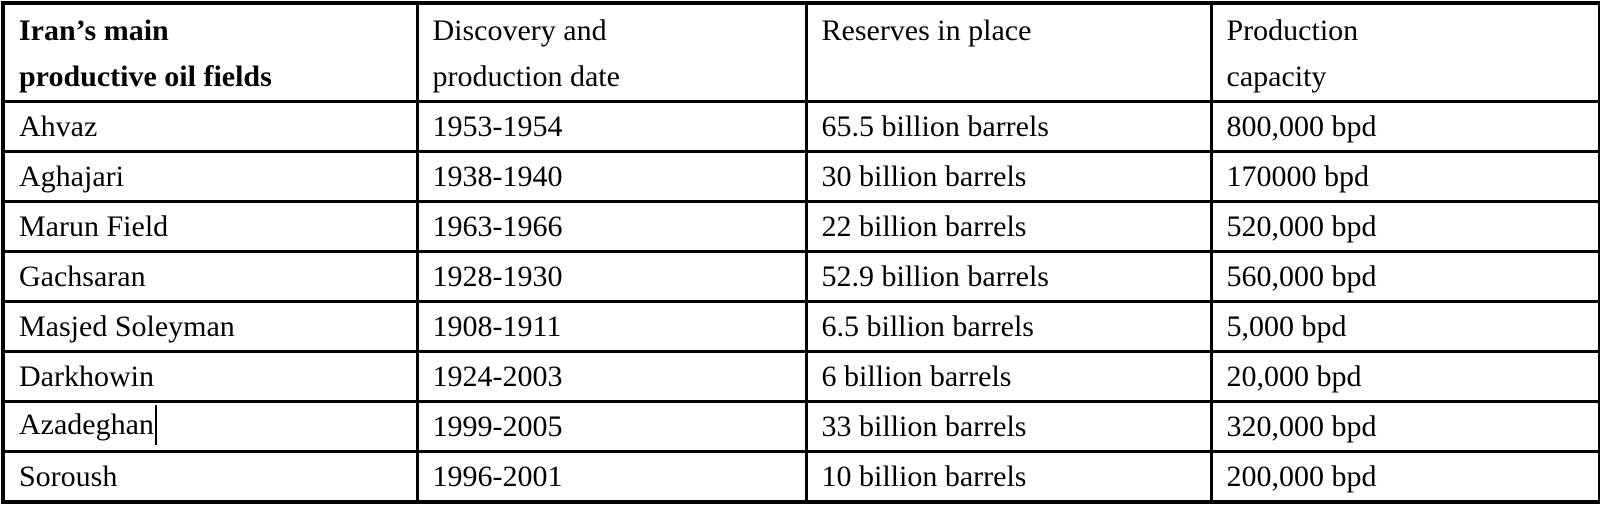 This screenshot has height=506, width=1600. I want to click on column-header-reserves: Reserves in place, so click(1008, 52).